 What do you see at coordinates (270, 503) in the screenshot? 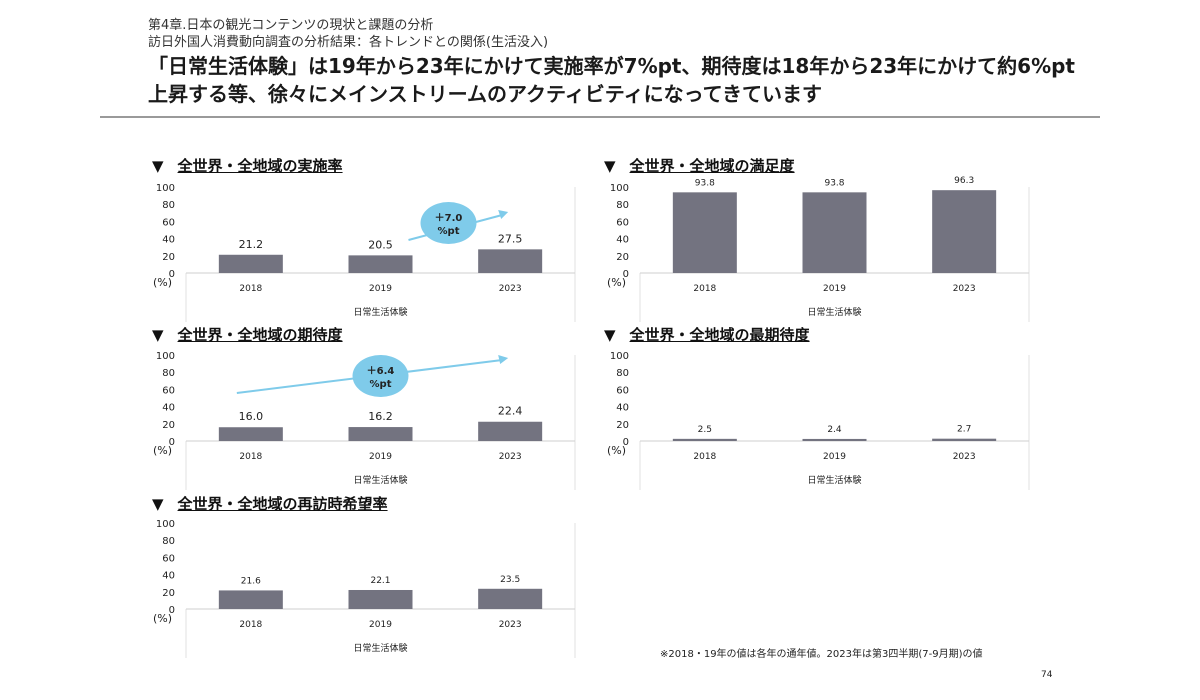
I see `chart-title-revisit-wish-rate: ▼ 全世界・全地域の再訪時希望率` at bounding box center [270, 503].